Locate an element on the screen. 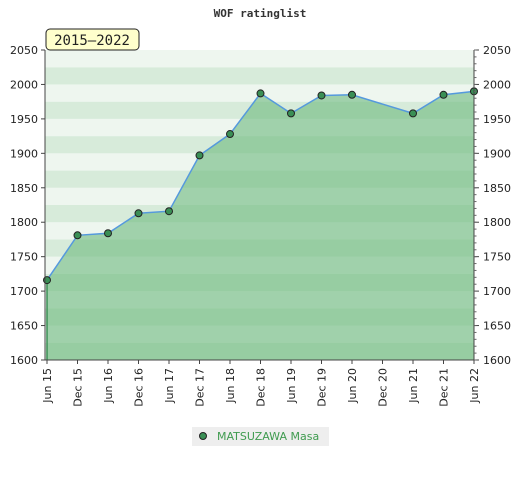  x-tick-label: Jun 21 is located at coordinates (413, 386).